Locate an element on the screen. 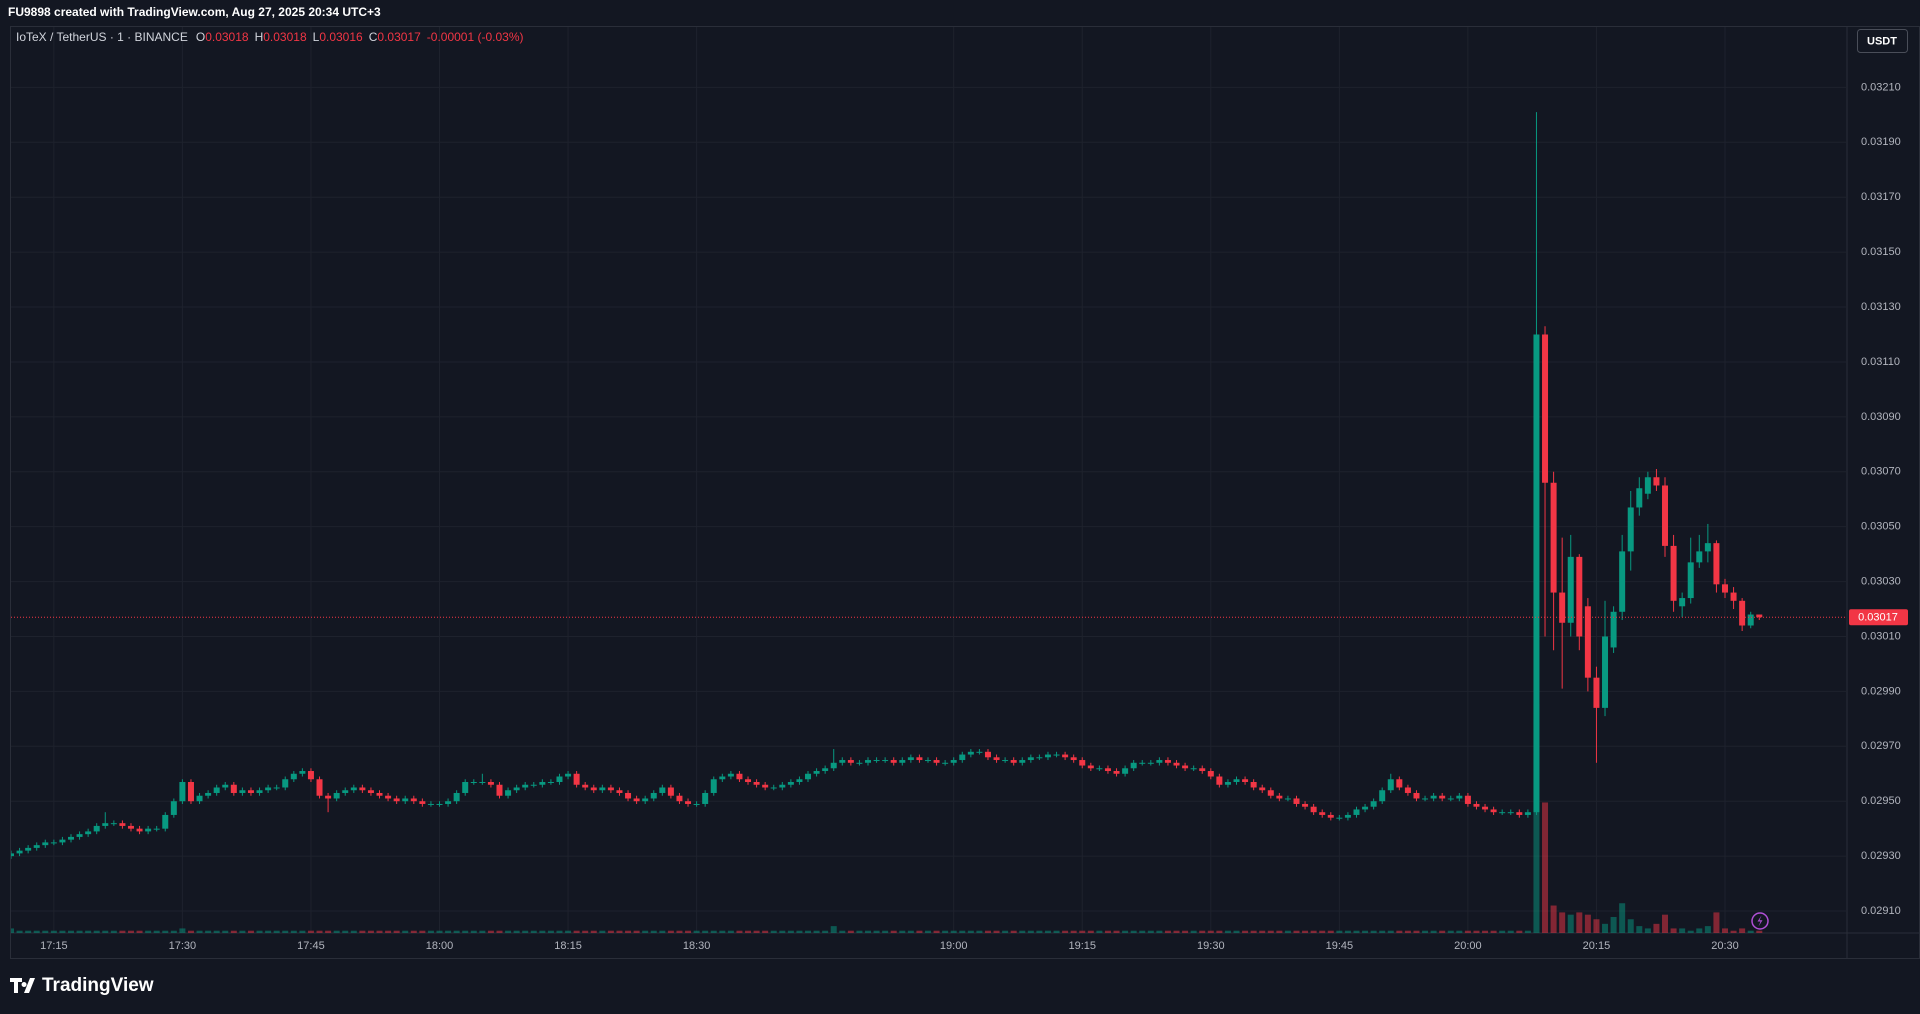 Image resolution: width=1920 pixels, height=1014 pixels. alert-ring is located at coordinates (1760, 921).